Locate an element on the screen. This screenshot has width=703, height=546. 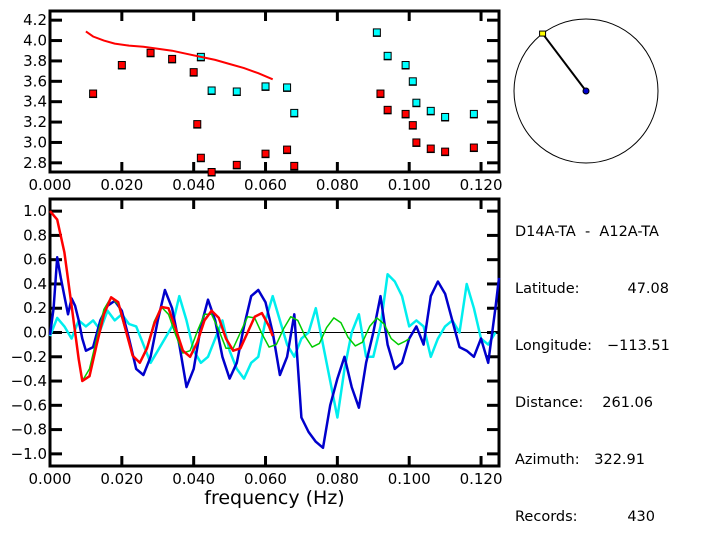
azimuth-label: Azimuth: is located at coordinates (547, 460).